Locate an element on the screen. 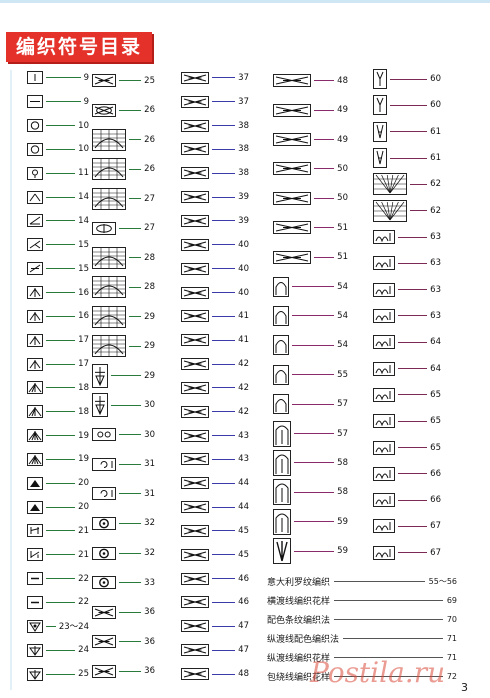 The height and width of the screenshot is (698, 490). page-reference: 20 is located at coordinates (83, 507).